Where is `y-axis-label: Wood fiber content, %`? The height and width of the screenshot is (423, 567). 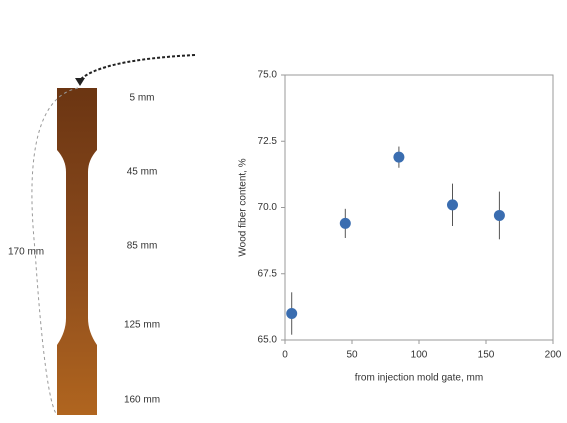 y-axis-label: Wood fiber content, % is located at coordinates (243, 207).